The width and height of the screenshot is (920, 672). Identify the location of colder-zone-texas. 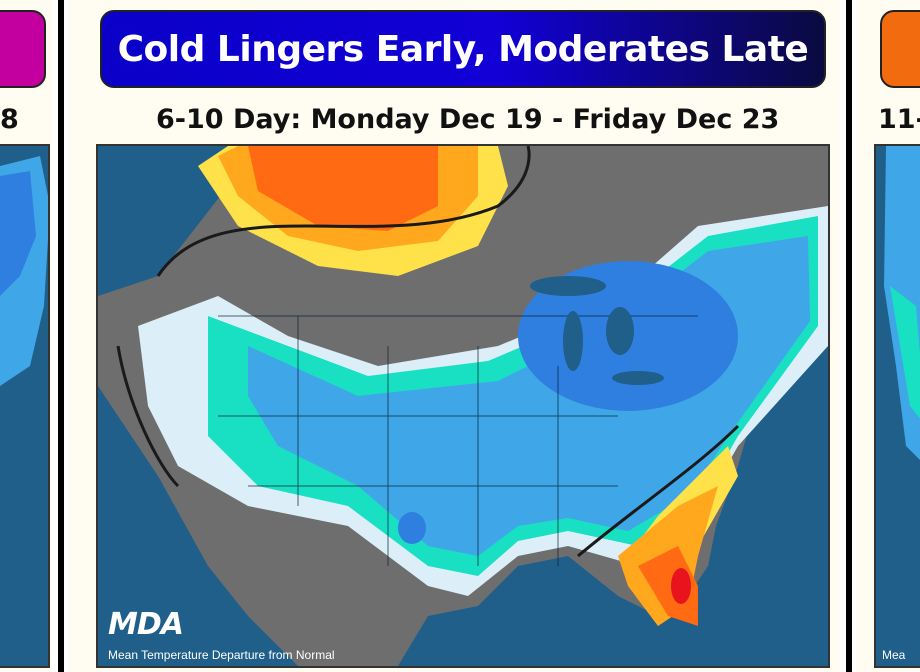
(412, 528).